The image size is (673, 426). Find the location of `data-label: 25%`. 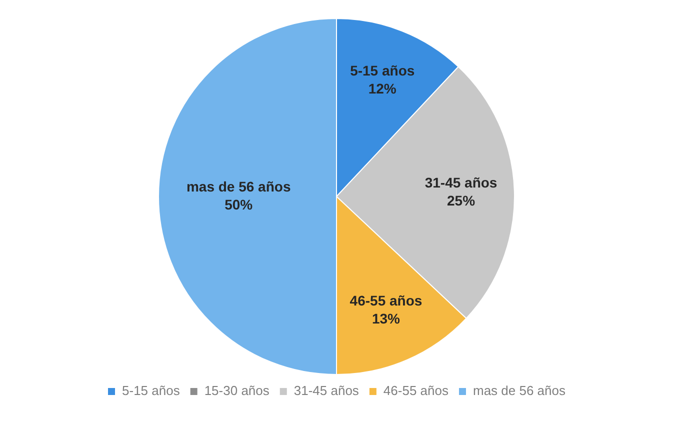

data-label: 25% is located at coordinates (461, 200).